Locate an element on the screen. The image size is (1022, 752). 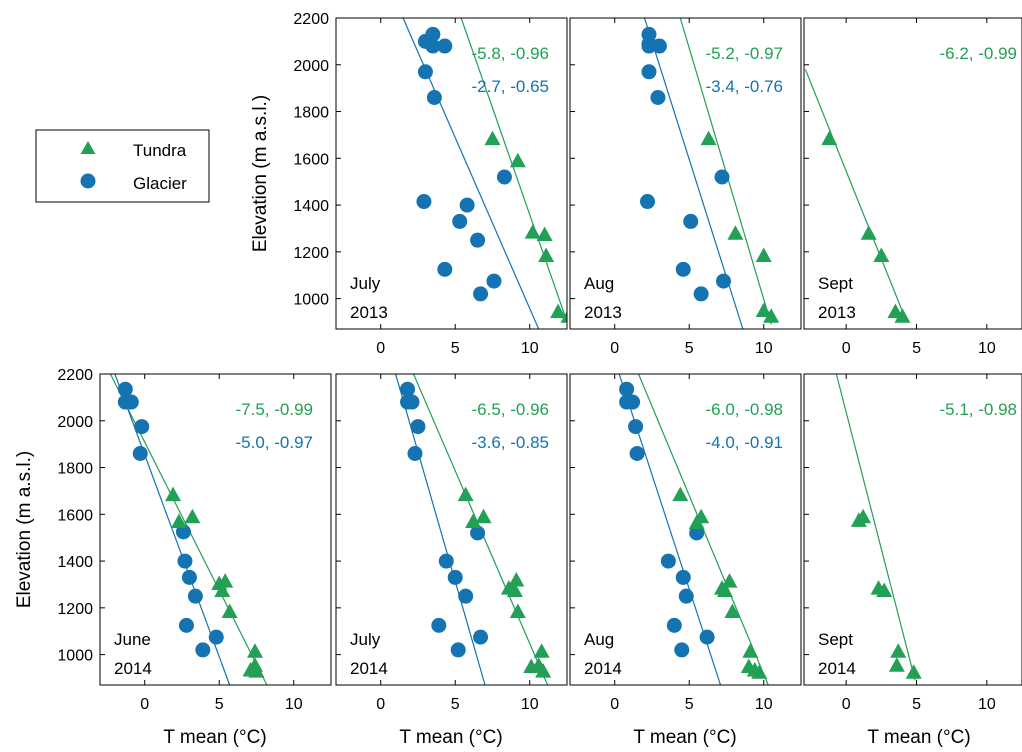
tundra-fit-annotation: -6.2, -0.99 is located at coordinates (979, 53).